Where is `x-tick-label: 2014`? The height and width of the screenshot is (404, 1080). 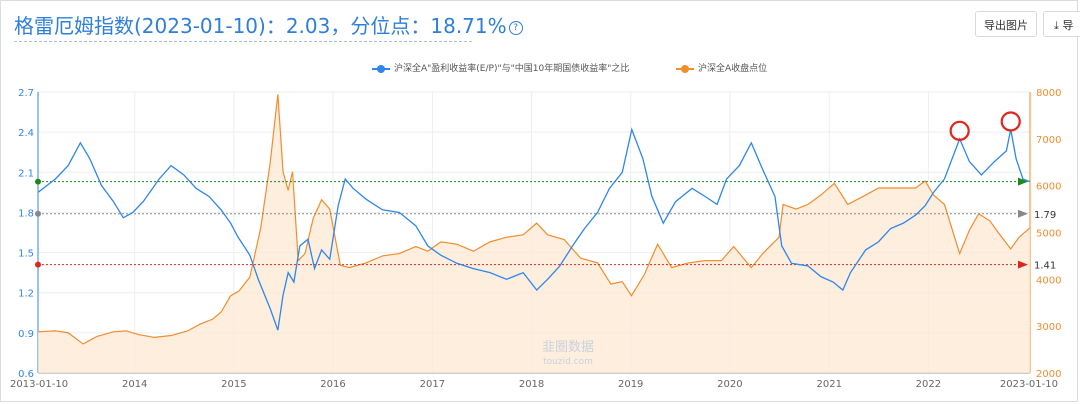
x-tick-label: 2014 is located at coordinates (134, 384).